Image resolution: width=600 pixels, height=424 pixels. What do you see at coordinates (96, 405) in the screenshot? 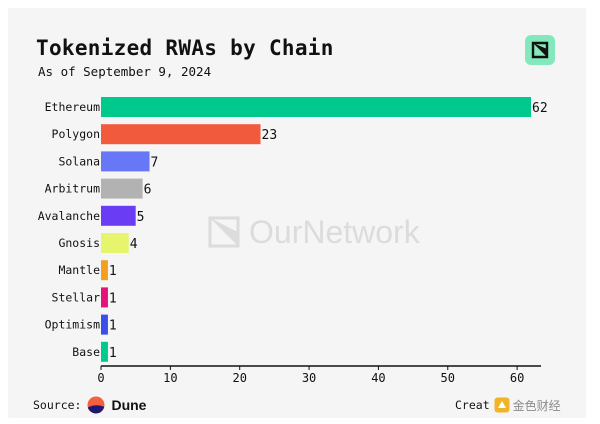
I see `dune-logo-icon` at bounding box center [96, 405].